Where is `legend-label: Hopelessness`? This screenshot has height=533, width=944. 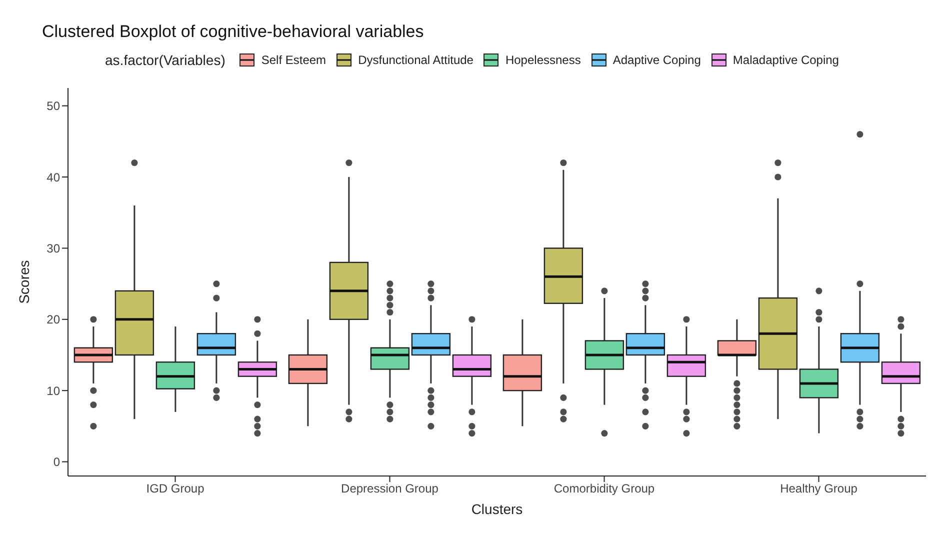
legend-label: Hopelessness is located at coordinates (543, 60).